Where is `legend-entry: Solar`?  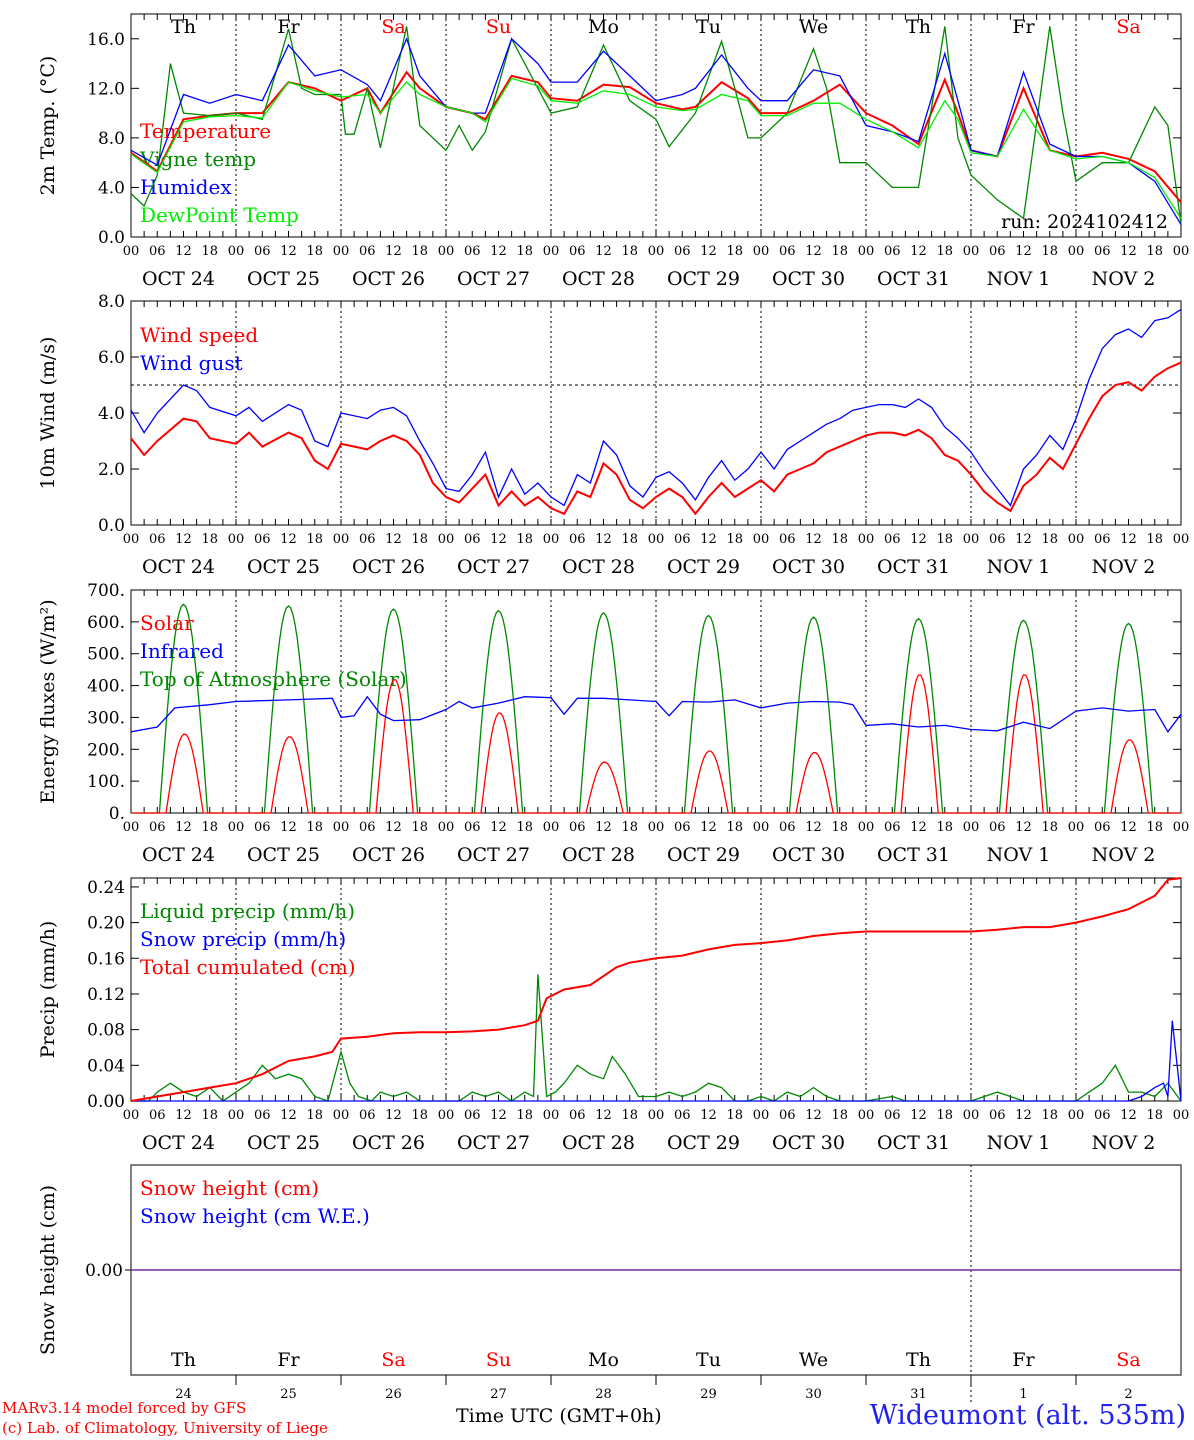 legend-entry: Solar is located at coordinates (167, 623).